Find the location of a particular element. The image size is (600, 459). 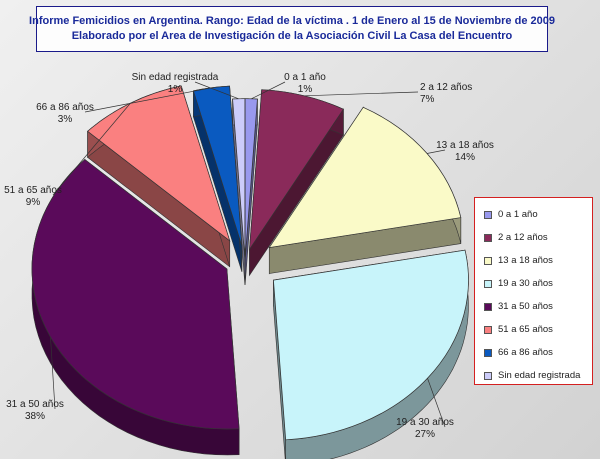

slice-value-label-3: 27% is located at coordinates (425, 434).